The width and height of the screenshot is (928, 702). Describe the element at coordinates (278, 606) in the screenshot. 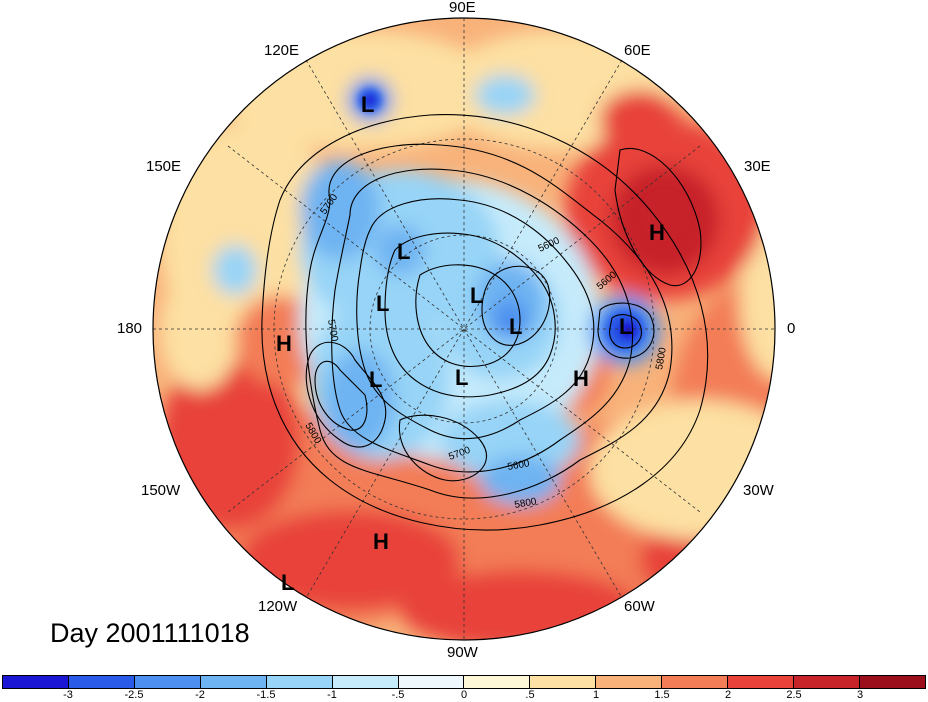

I see `lon-label-120w: 120W` at that location.